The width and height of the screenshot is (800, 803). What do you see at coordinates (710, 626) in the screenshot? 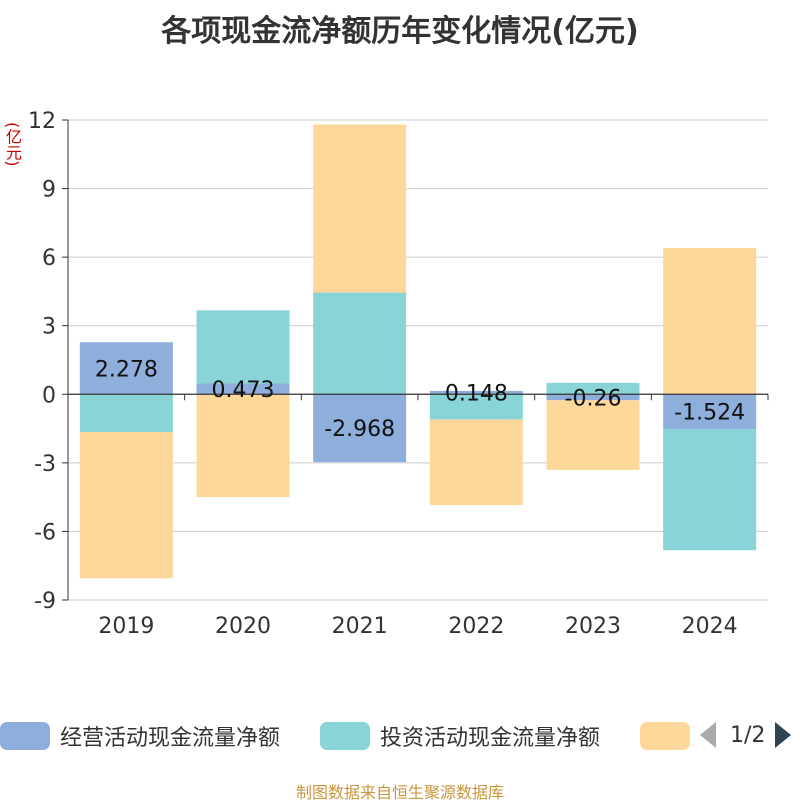
I see `x-tick-label: 2024` at bounding box center [710, 626].